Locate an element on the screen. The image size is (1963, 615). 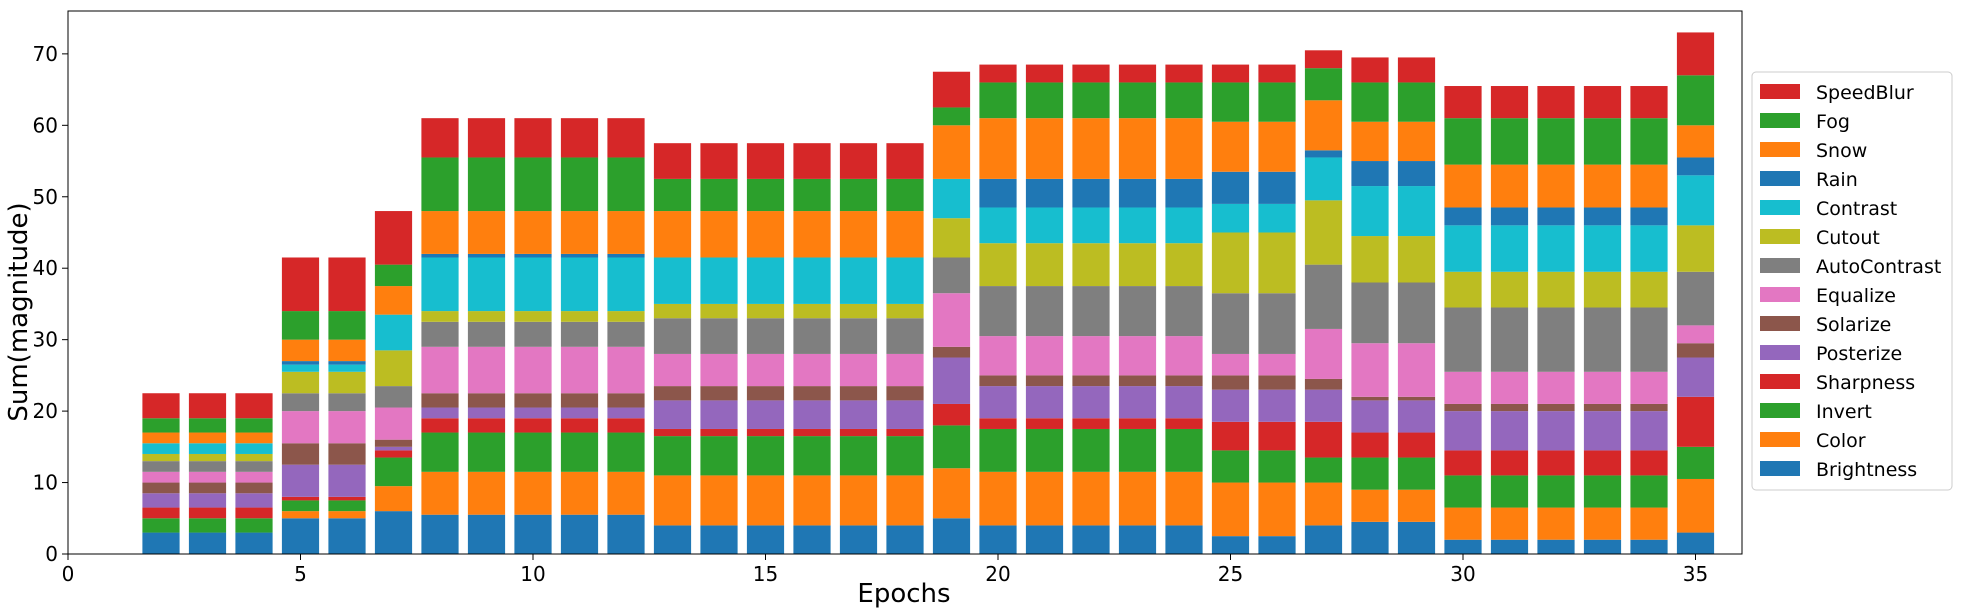
legend-label-contrast: Contrast is located at coordinates (1856, 209).